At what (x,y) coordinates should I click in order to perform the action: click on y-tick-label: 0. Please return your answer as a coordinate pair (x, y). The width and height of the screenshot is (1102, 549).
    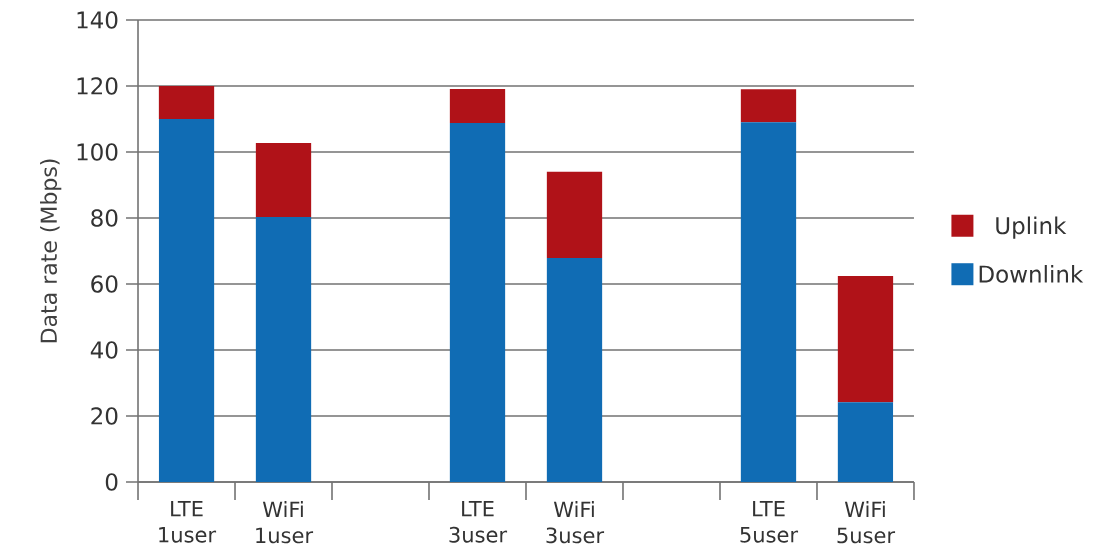
    Looking at the image, I should click on (111, 482).